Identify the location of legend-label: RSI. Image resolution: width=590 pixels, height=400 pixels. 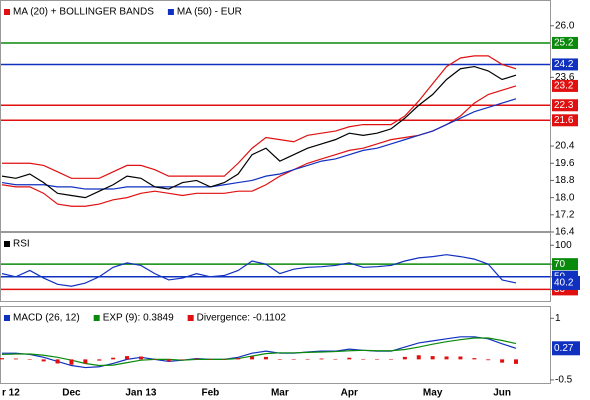
(21, 244).